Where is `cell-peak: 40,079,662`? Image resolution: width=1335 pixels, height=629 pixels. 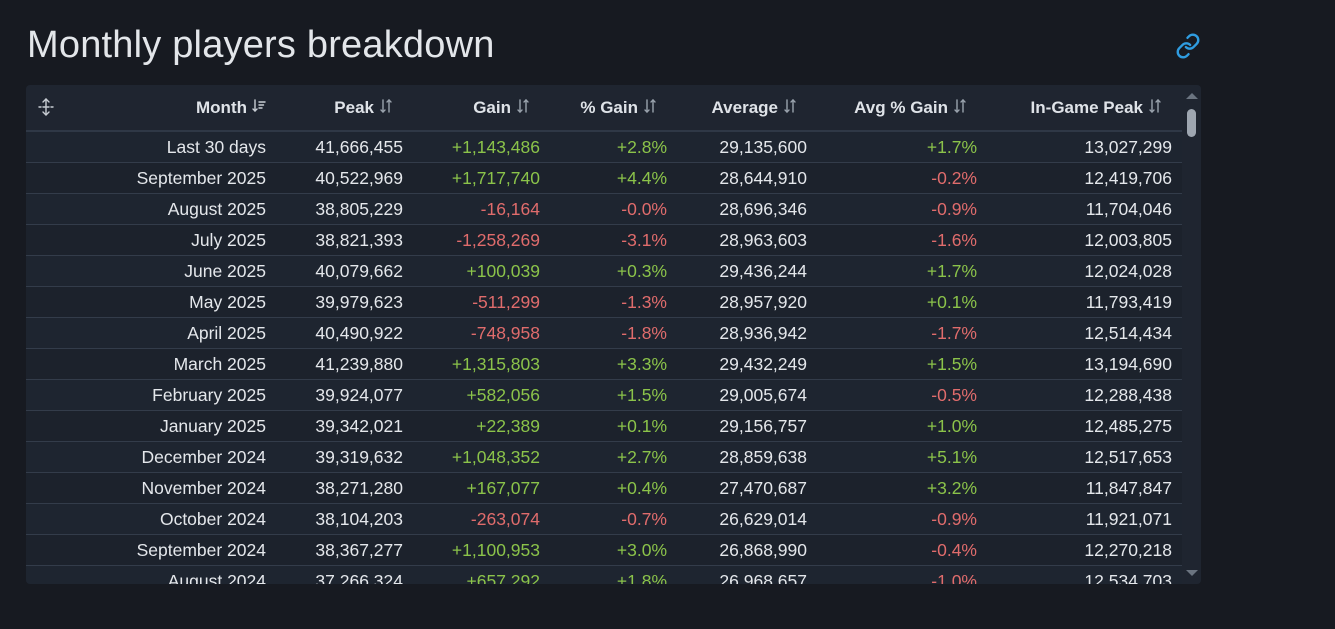 cell-peak: 40,079,662 is located at coordinates (359, 271).